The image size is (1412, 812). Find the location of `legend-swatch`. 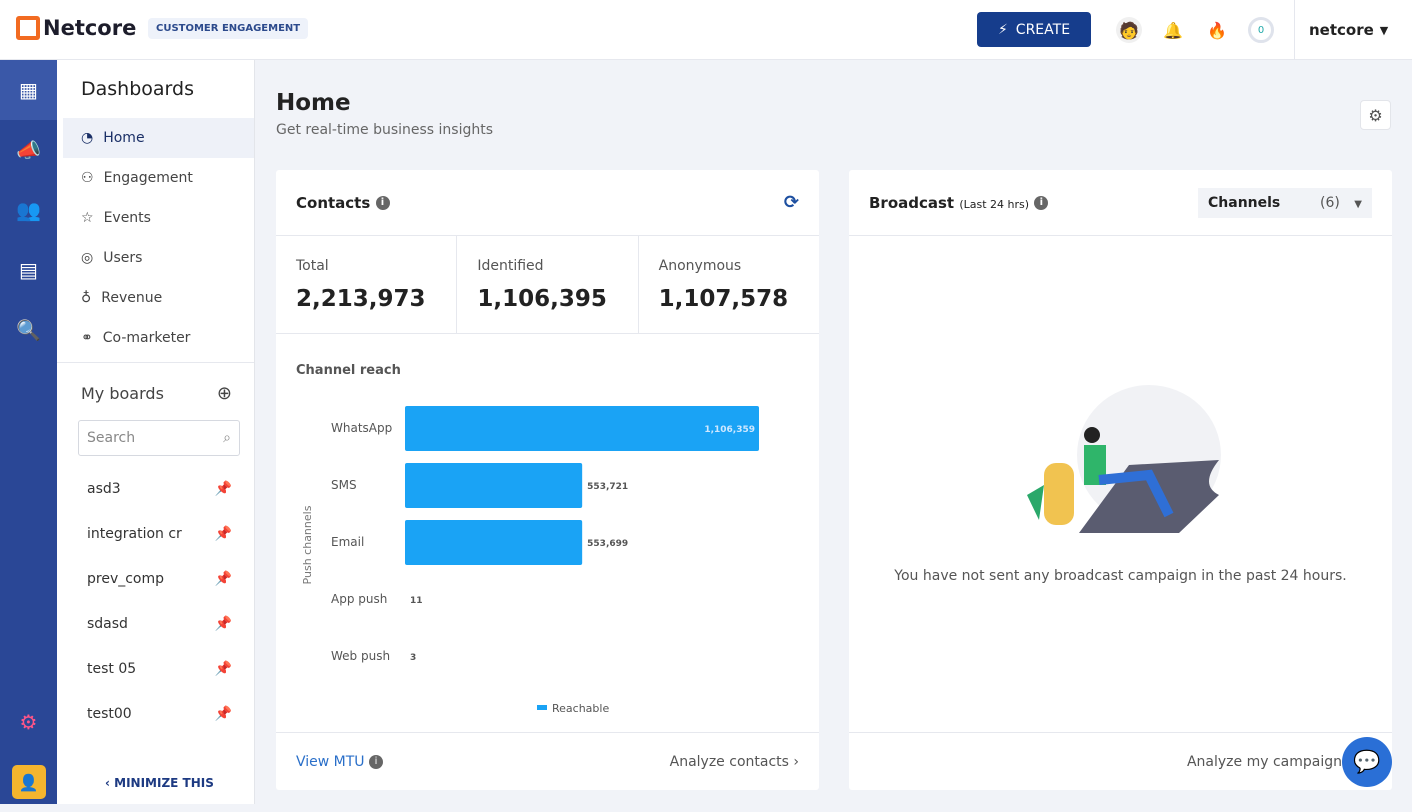

legend-swatch is located at coordinates (542, 707).